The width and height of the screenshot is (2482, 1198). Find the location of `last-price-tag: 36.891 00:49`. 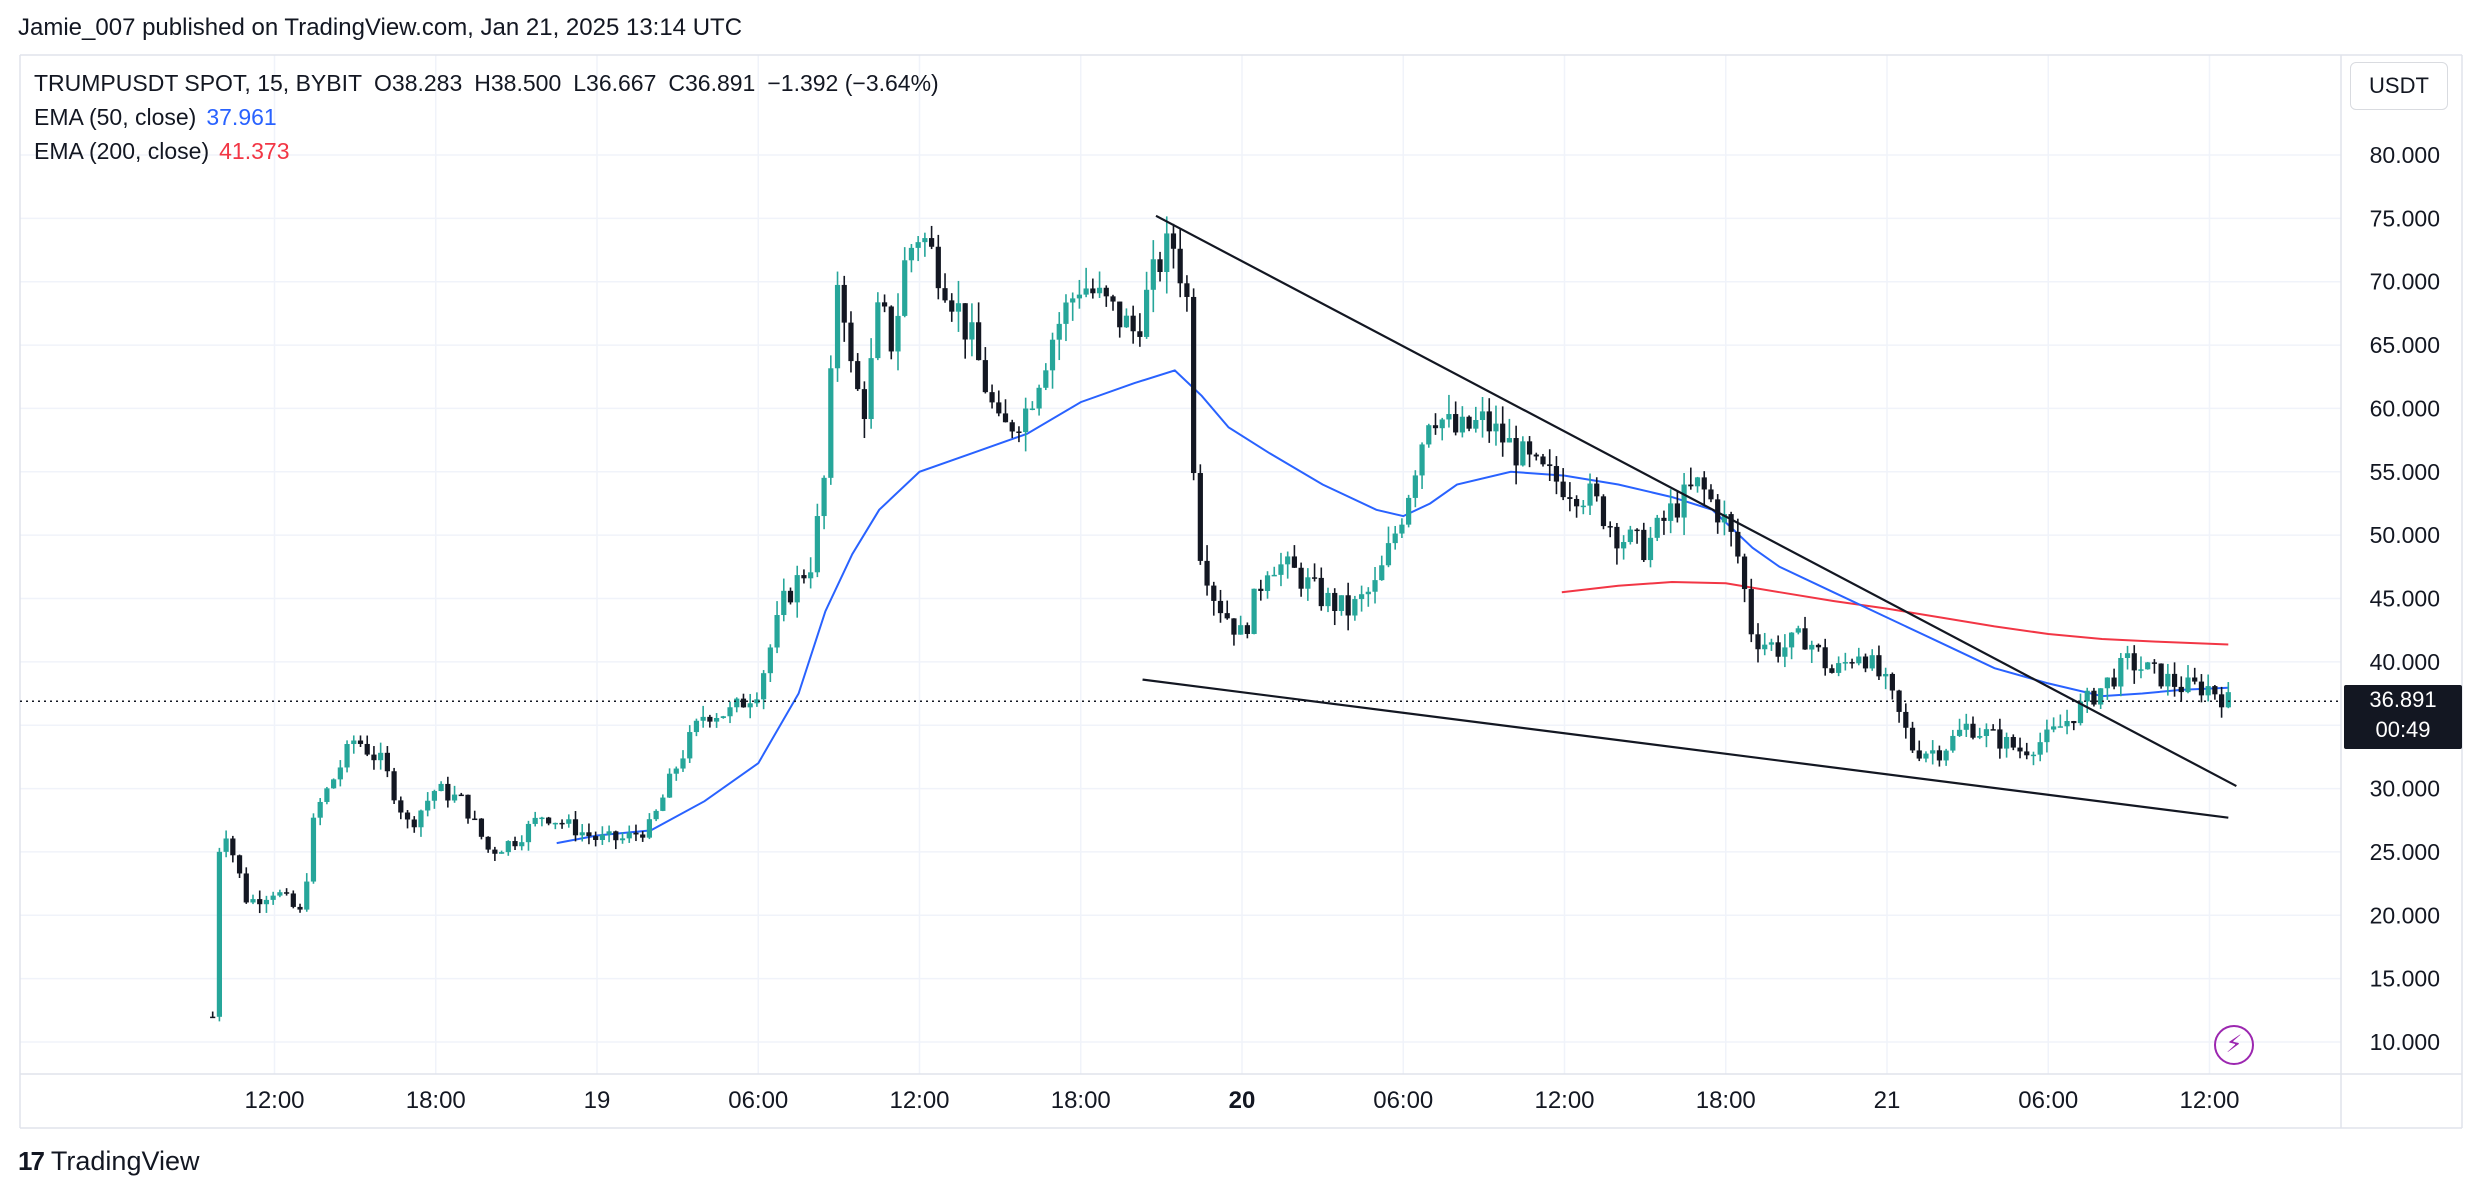

last-price-tag: 36.891 00:49 is located at coordinates (2403, 717).